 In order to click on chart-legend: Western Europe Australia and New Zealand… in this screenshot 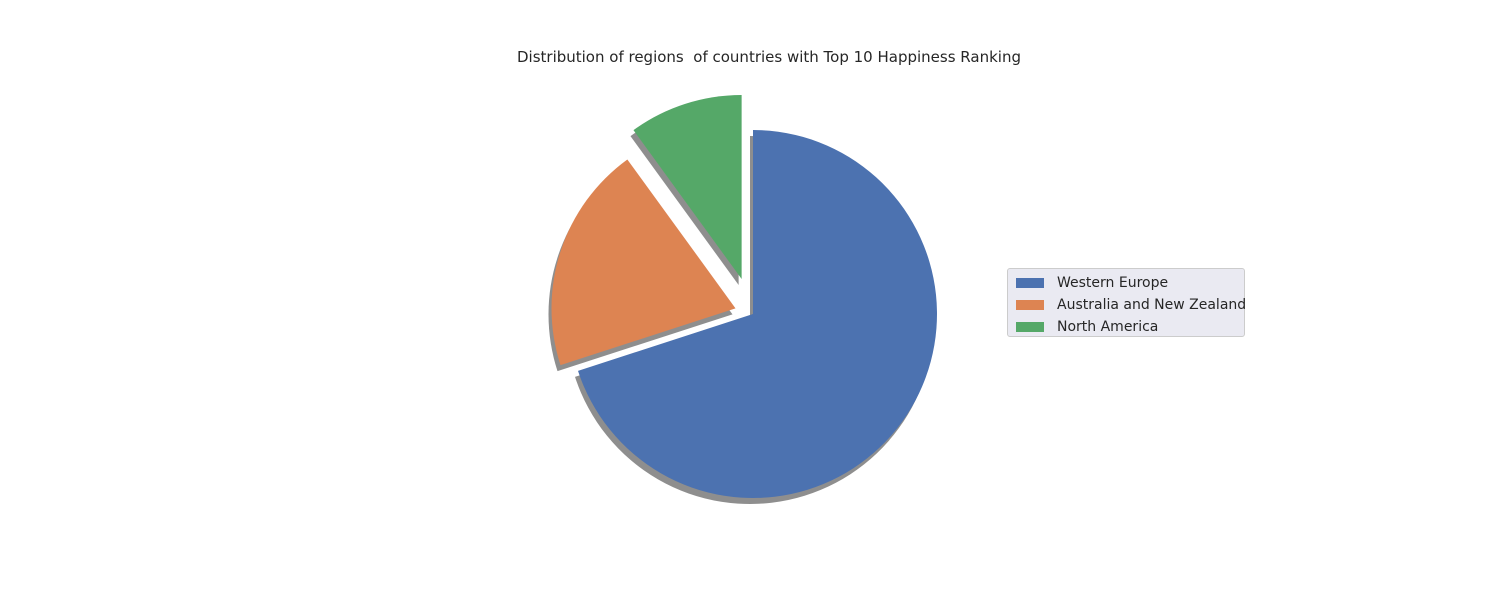, I will do `click(1127, 303)`.